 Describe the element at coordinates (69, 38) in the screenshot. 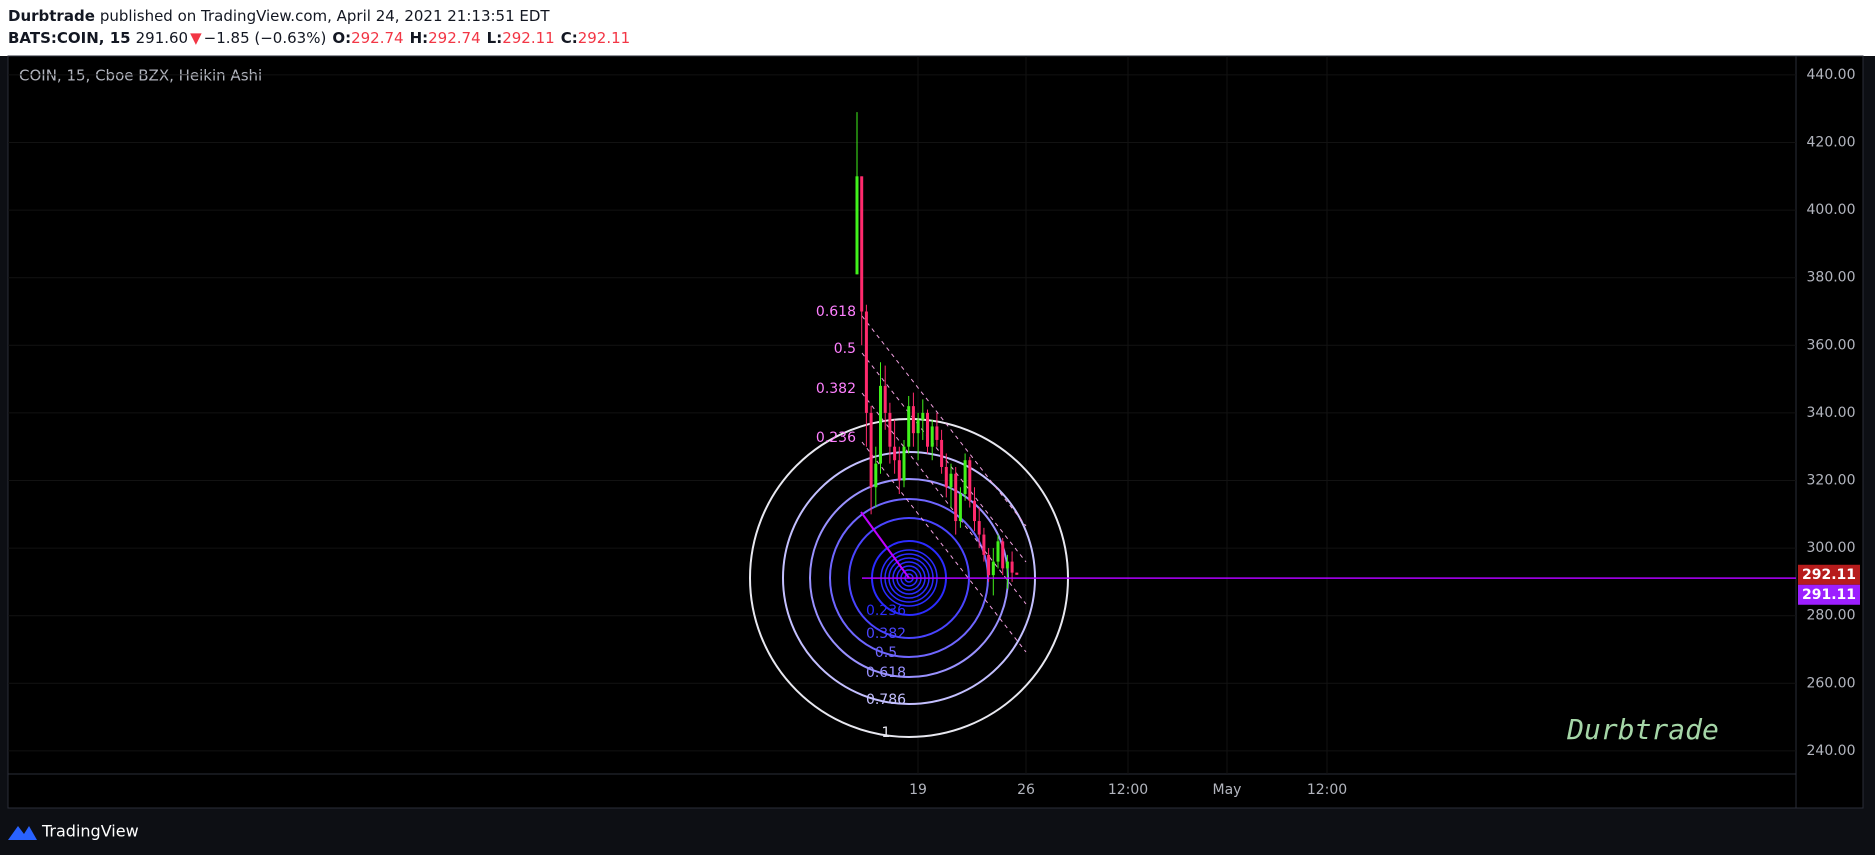

I see `symbol: BATS:COIN, 15` at that location.